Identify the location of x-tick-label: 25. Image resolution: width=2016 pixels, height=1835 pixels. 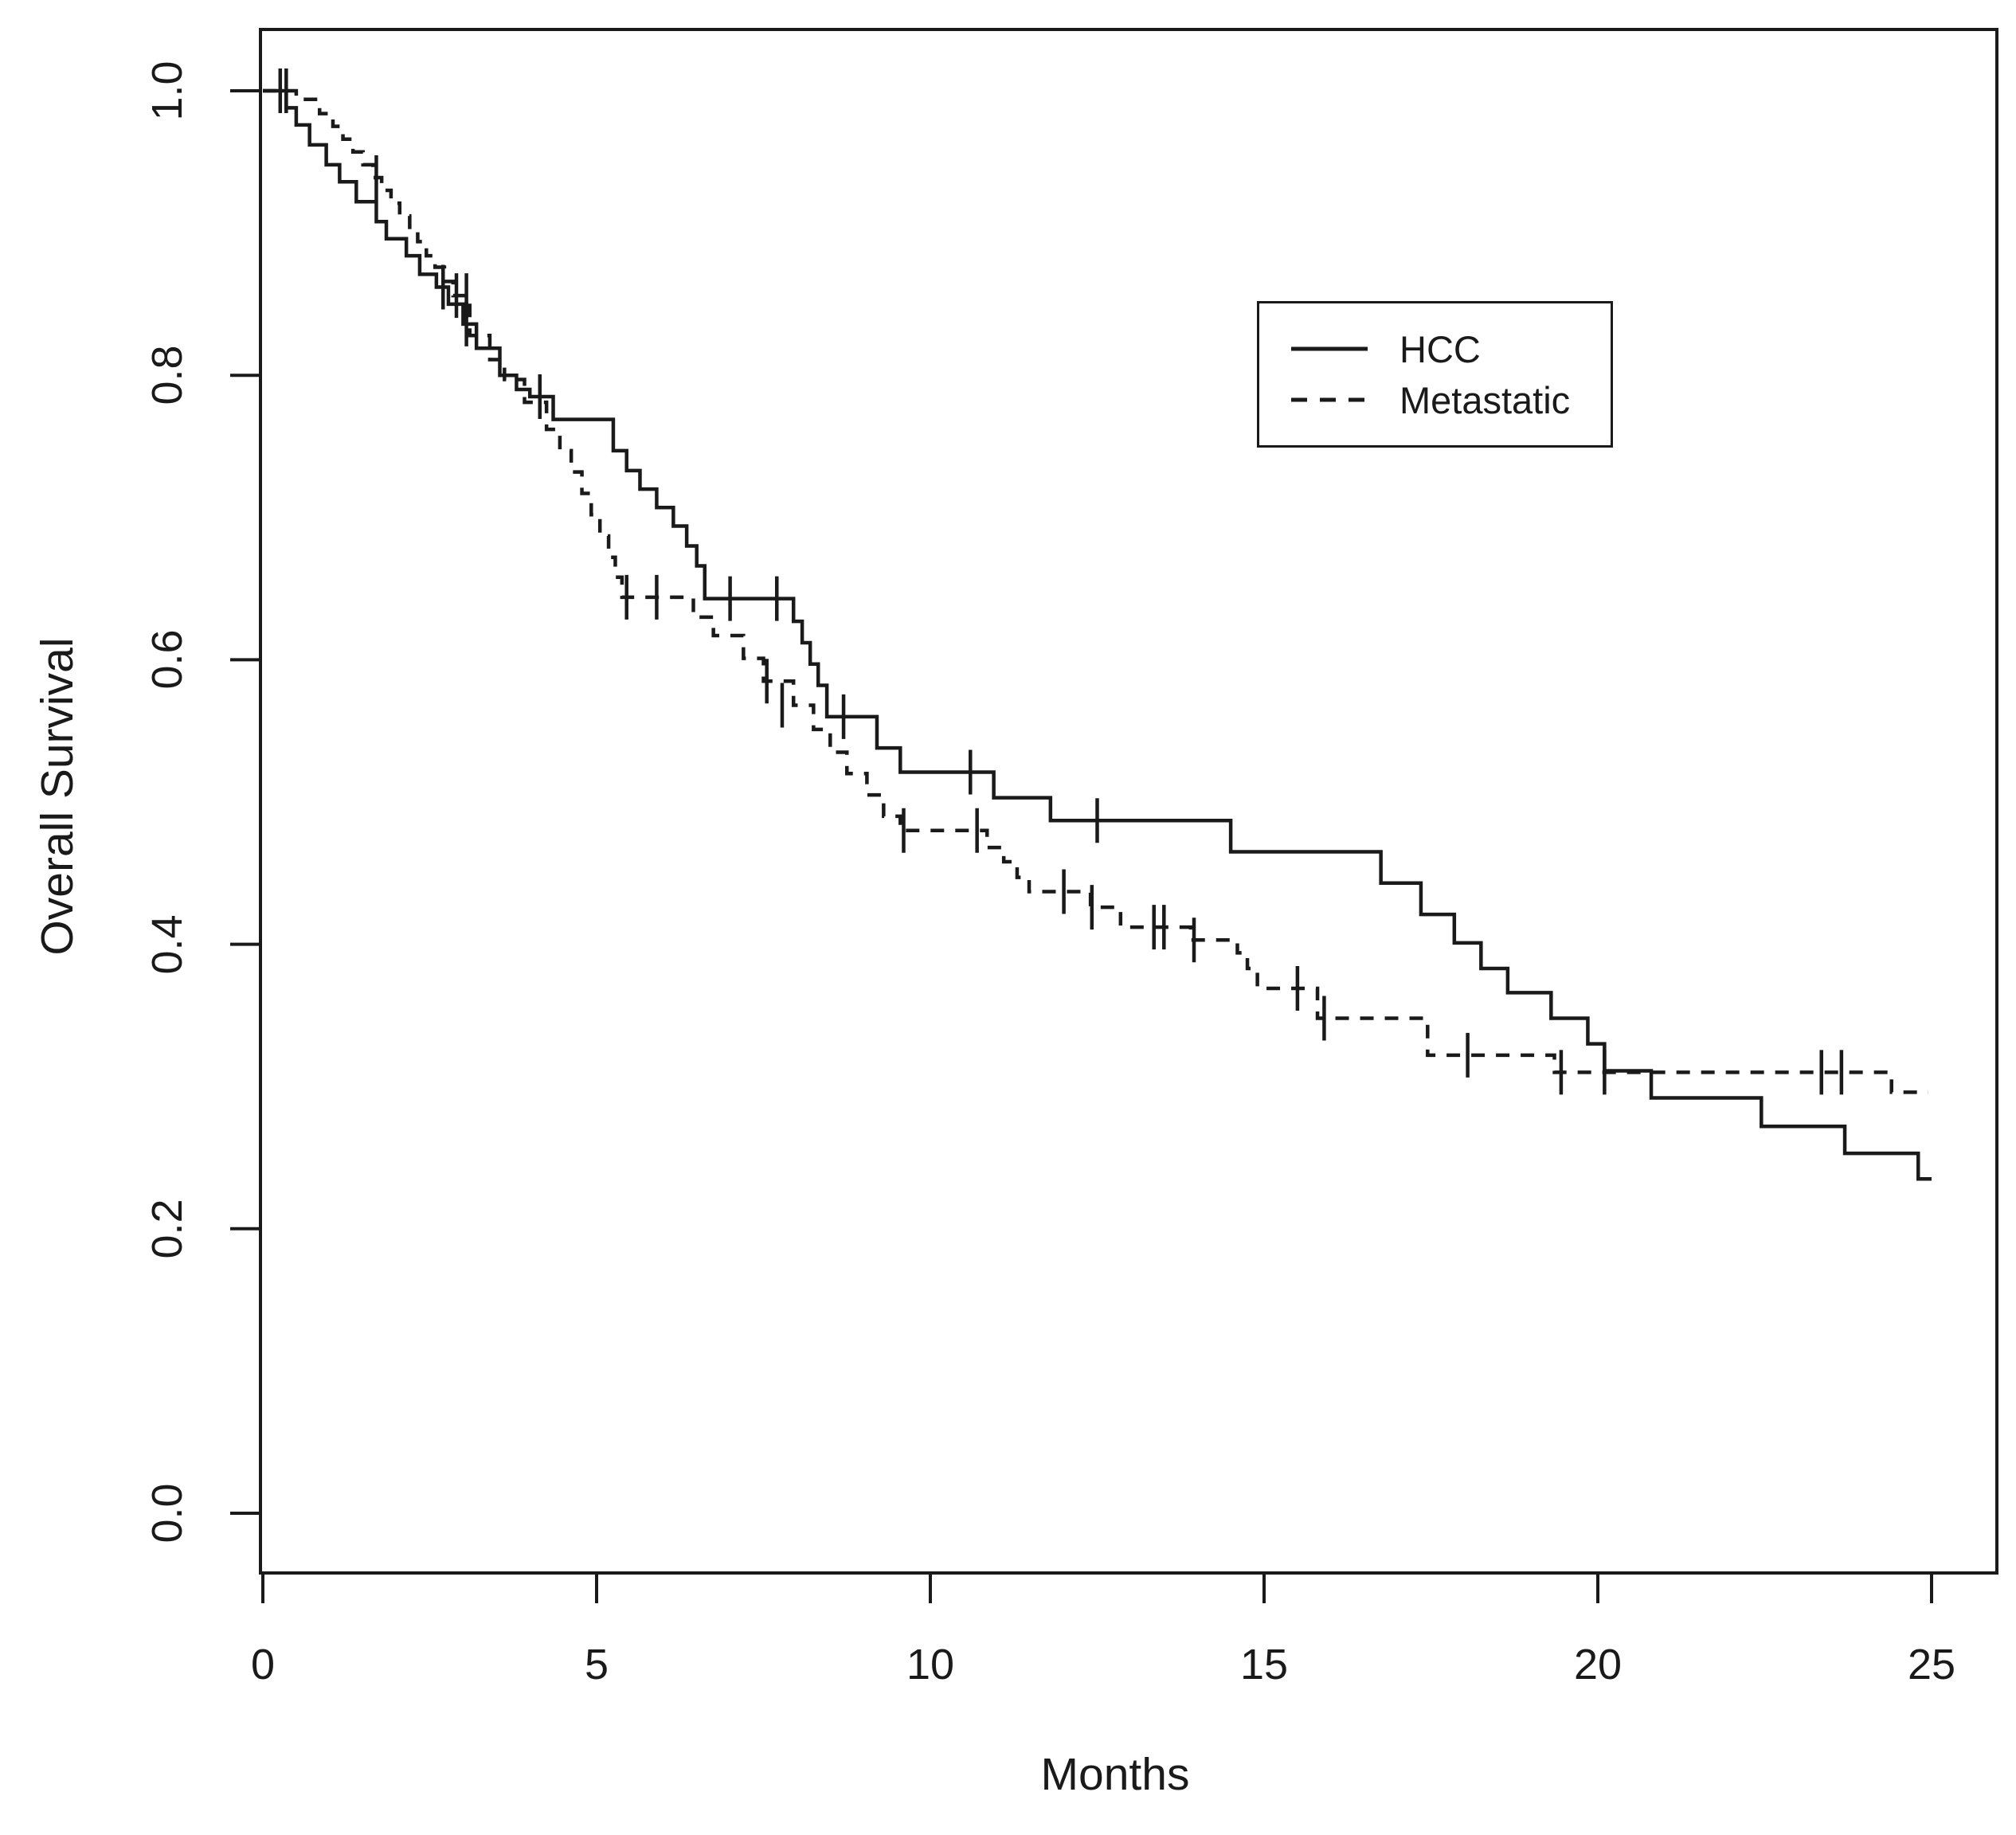
(1932, 1665).